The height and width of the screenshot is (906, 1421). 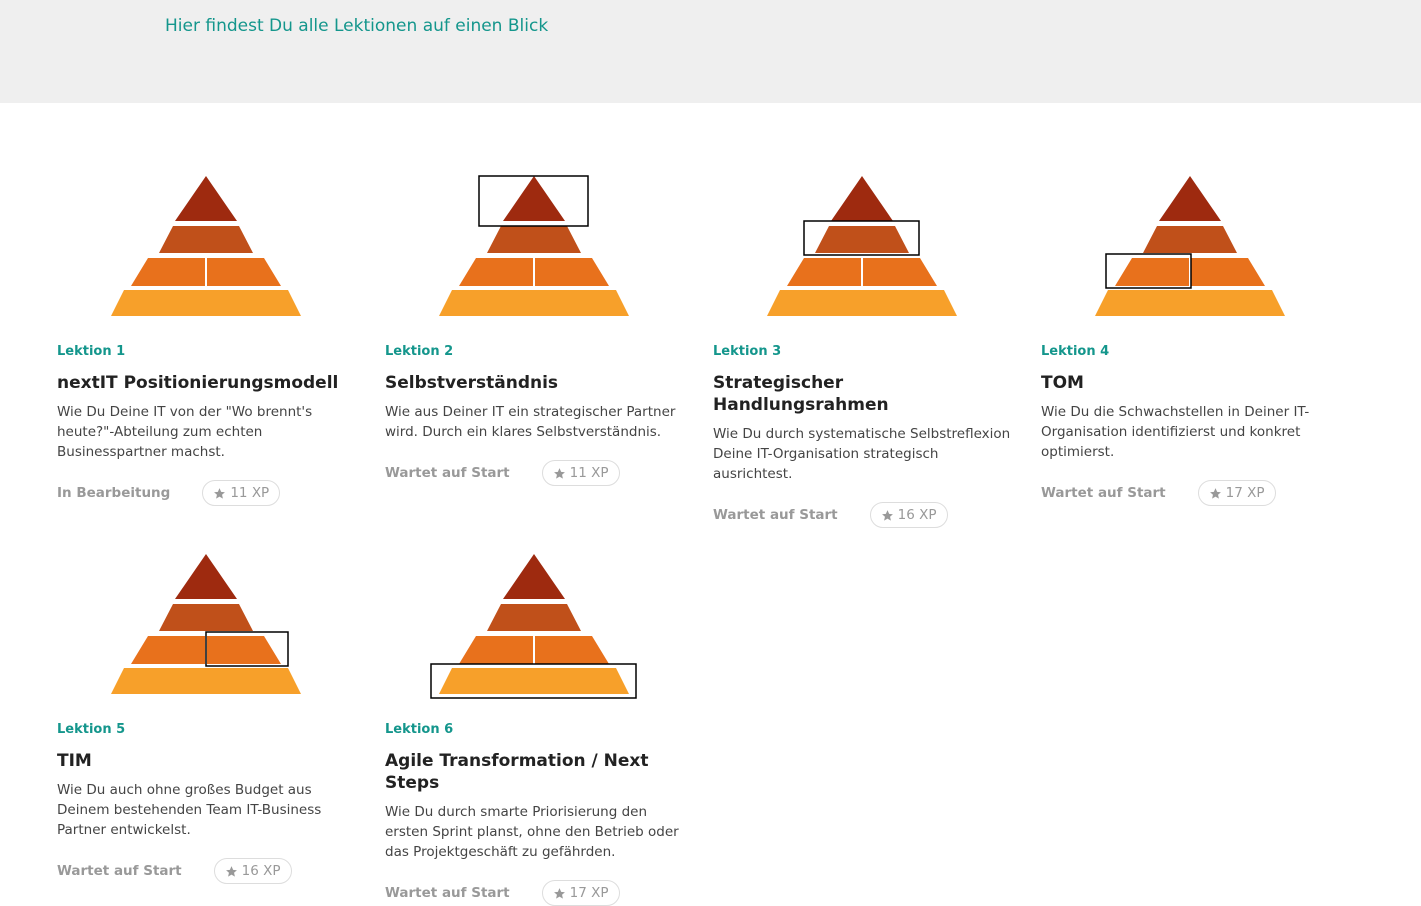 I want to click on lesson-title: nextIT Positionierungsmodell, so click(x=198, y=383).